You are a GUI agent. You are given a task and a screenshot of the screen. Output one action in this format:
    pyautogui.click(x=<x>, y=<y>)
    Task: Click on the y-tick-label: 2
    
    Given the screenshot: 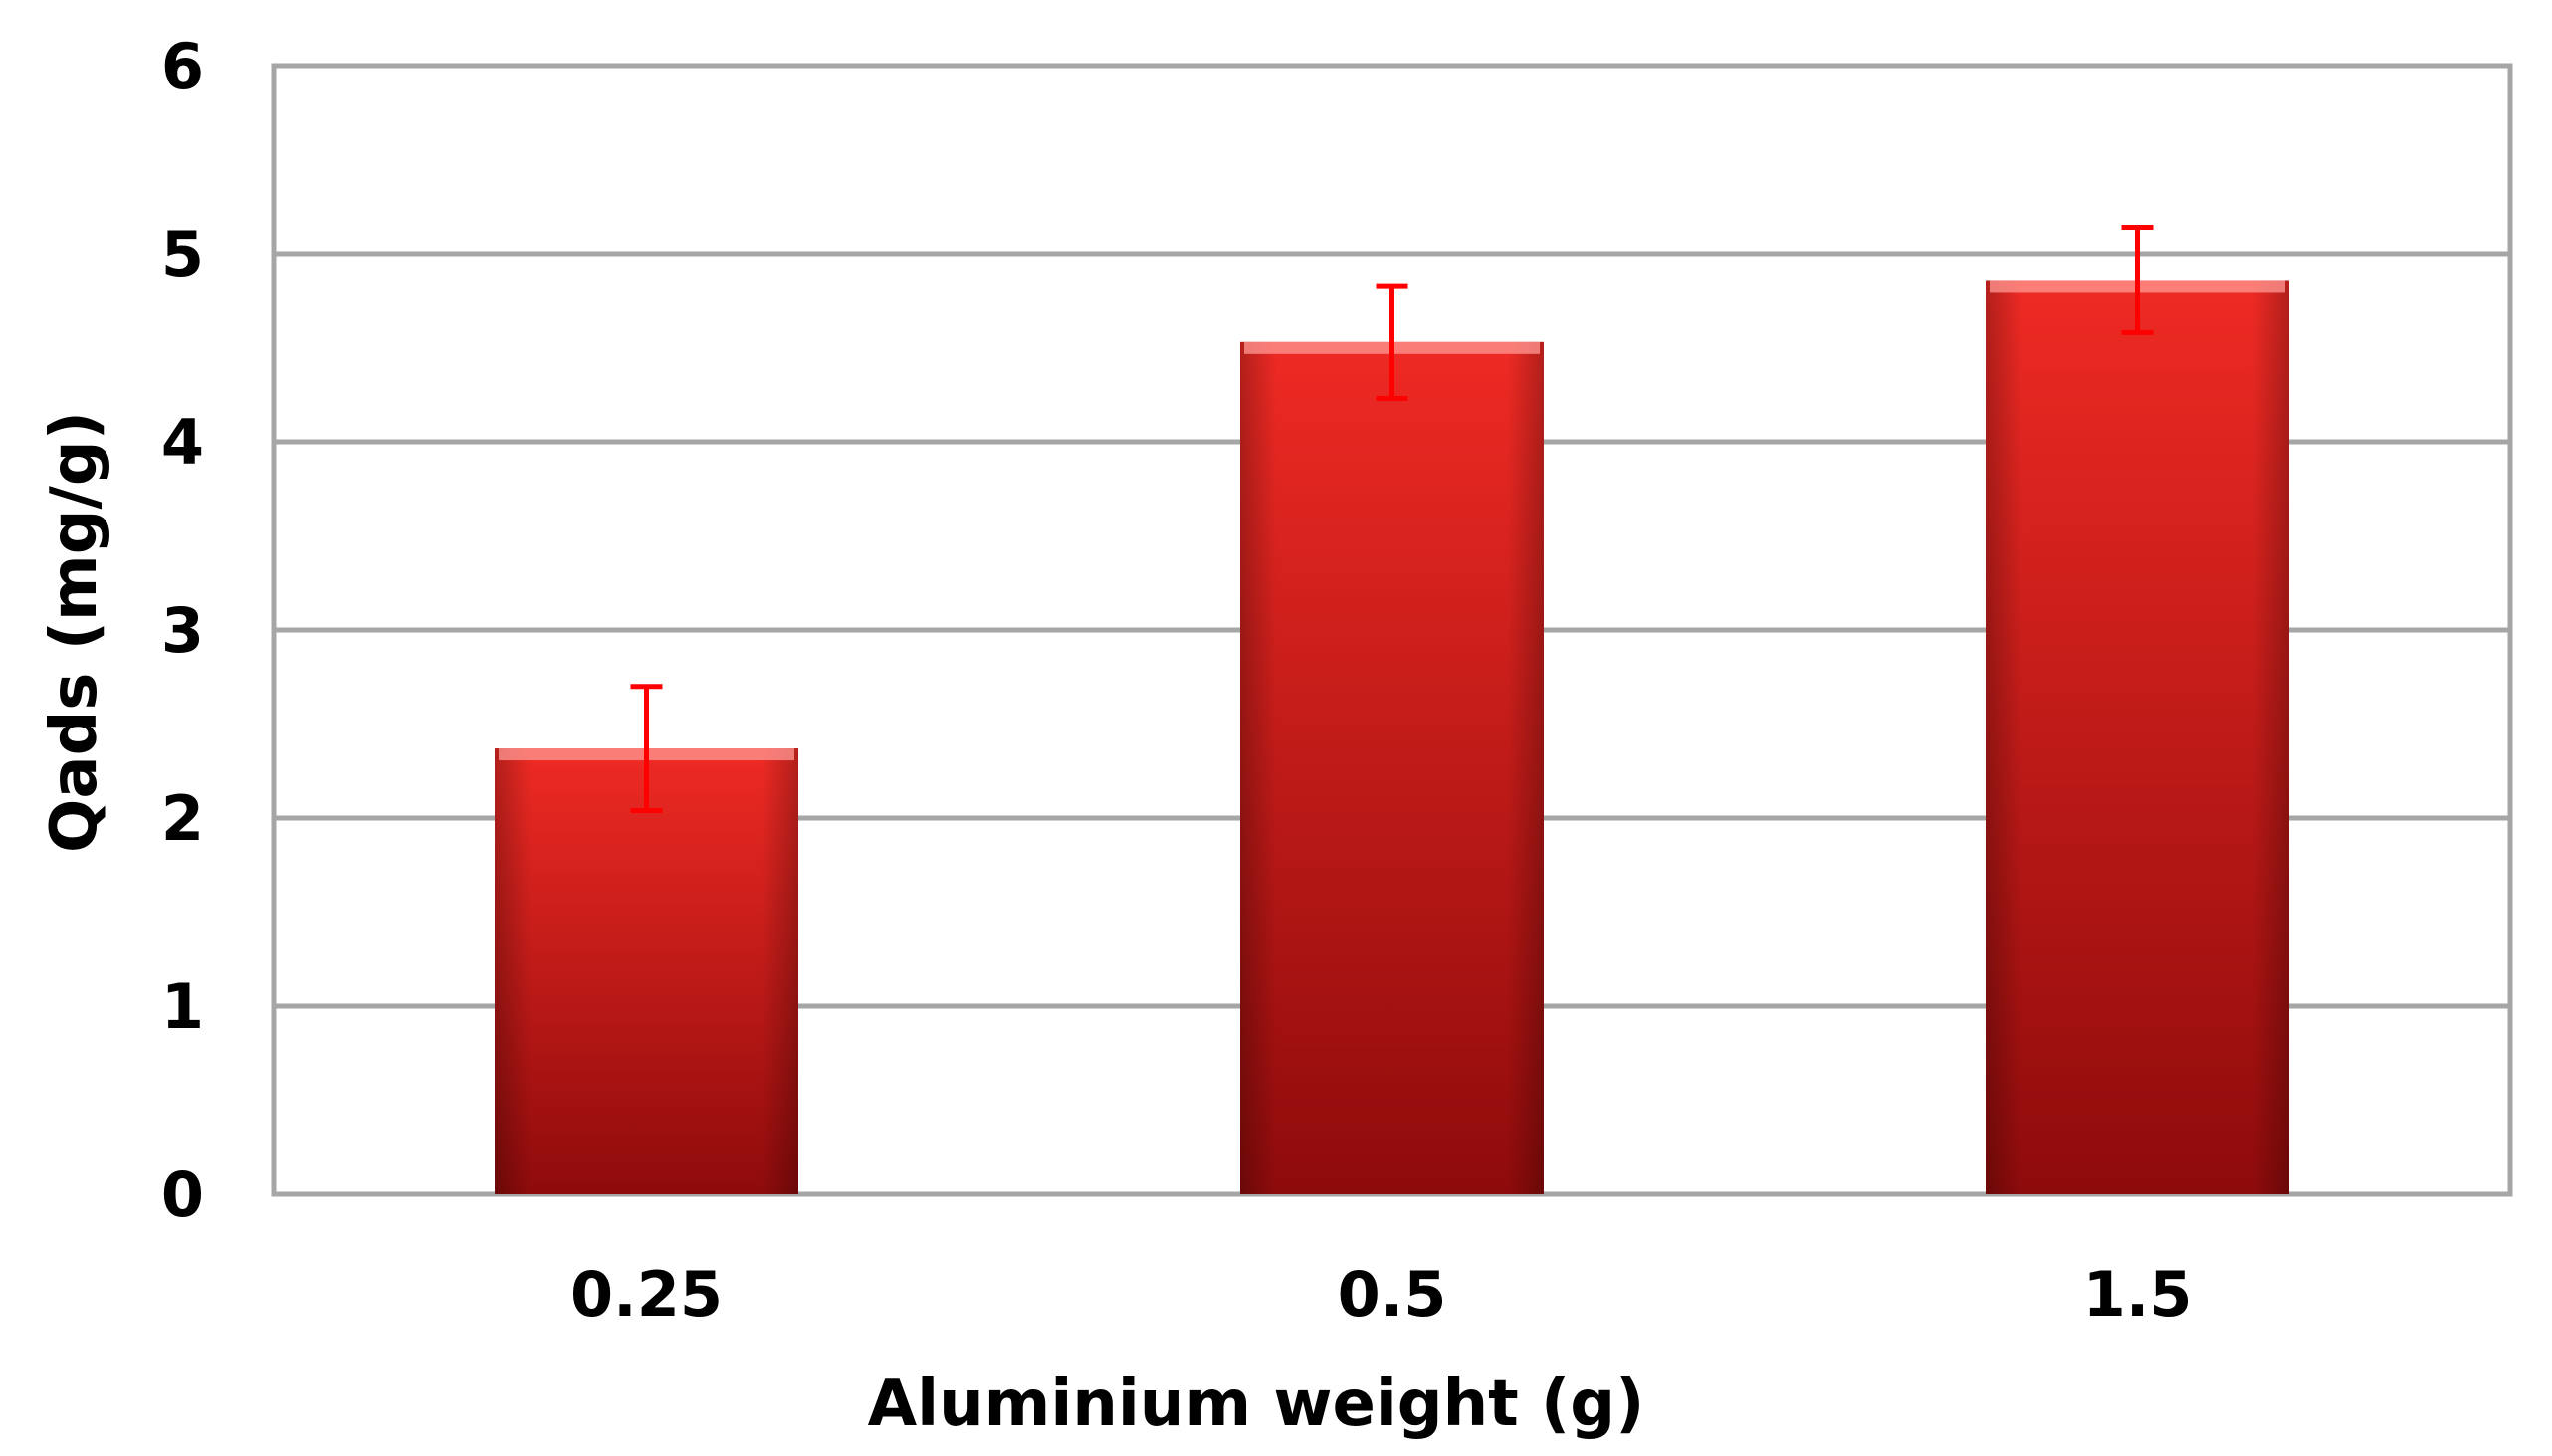 What is the action you would take?
    pyautogui.click(x=182, y=818)
    